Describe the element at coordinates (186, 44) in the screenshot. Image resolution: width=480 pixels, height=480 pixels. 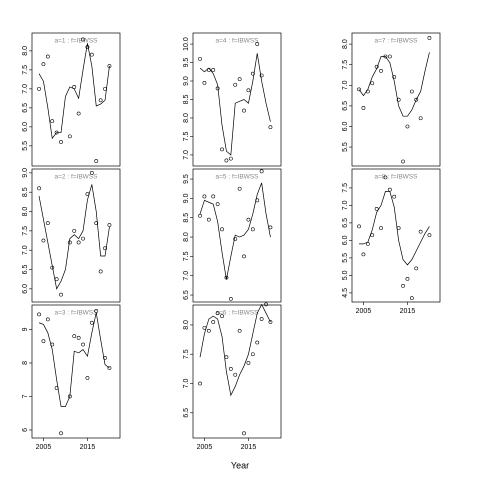
I see `y-tick-label: 10.0` at that location.